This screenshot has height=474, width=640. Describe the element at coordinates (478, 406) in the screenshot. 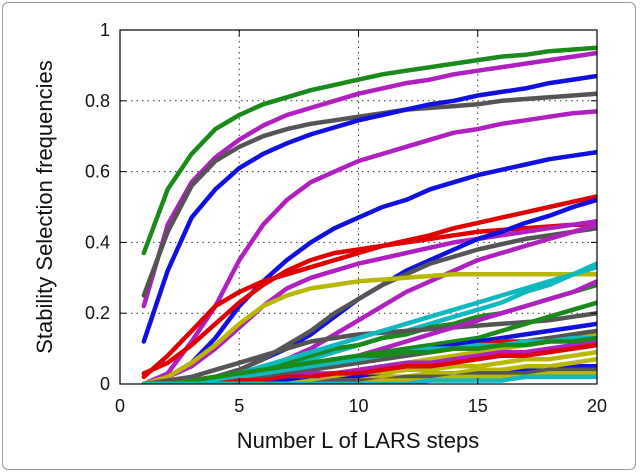

I see `x-tick-label: 15` at that location.